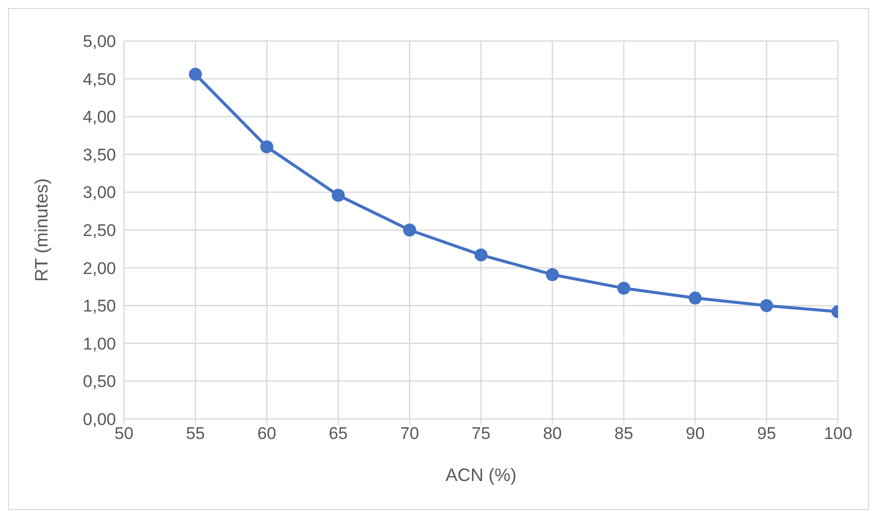  I want to click on x-tick-label: 60, so click(266, 434).